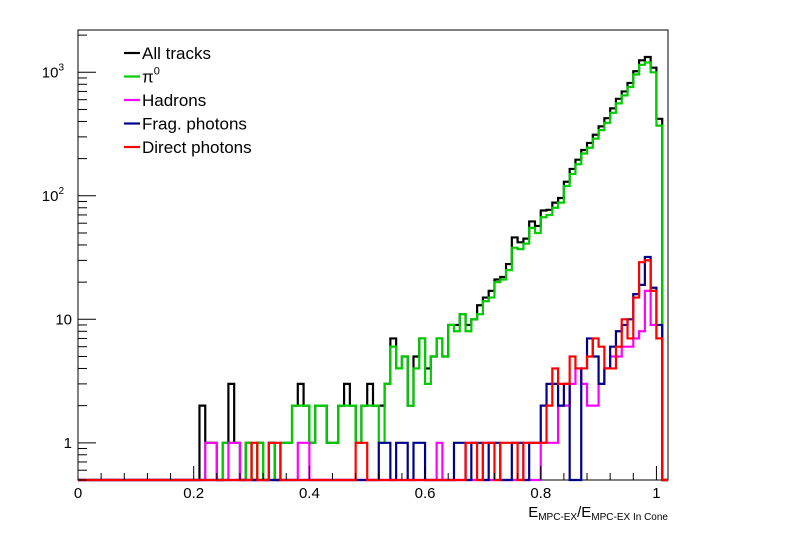  Describe the element at coordinates (193, 493) in the screenshot. I see `x-tick-label: 0.2` at that location.